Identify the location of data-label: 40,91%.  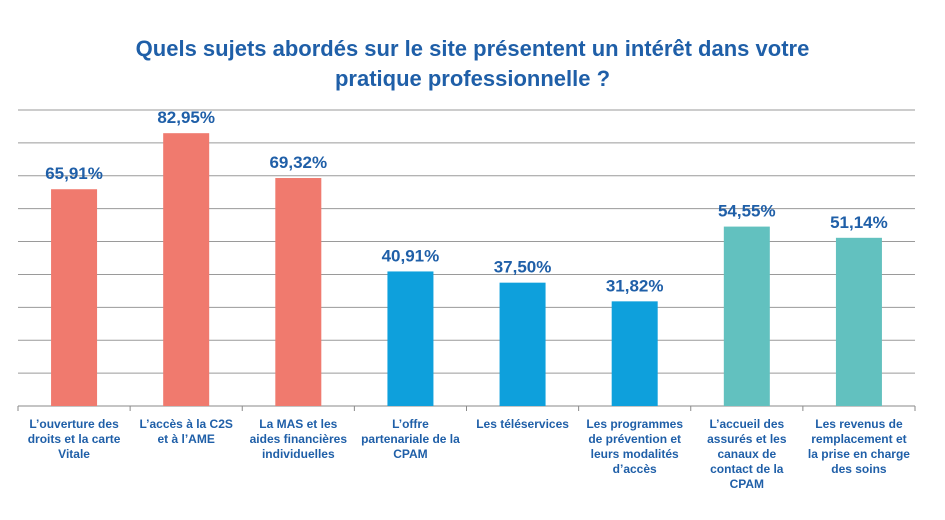
(411, 255).